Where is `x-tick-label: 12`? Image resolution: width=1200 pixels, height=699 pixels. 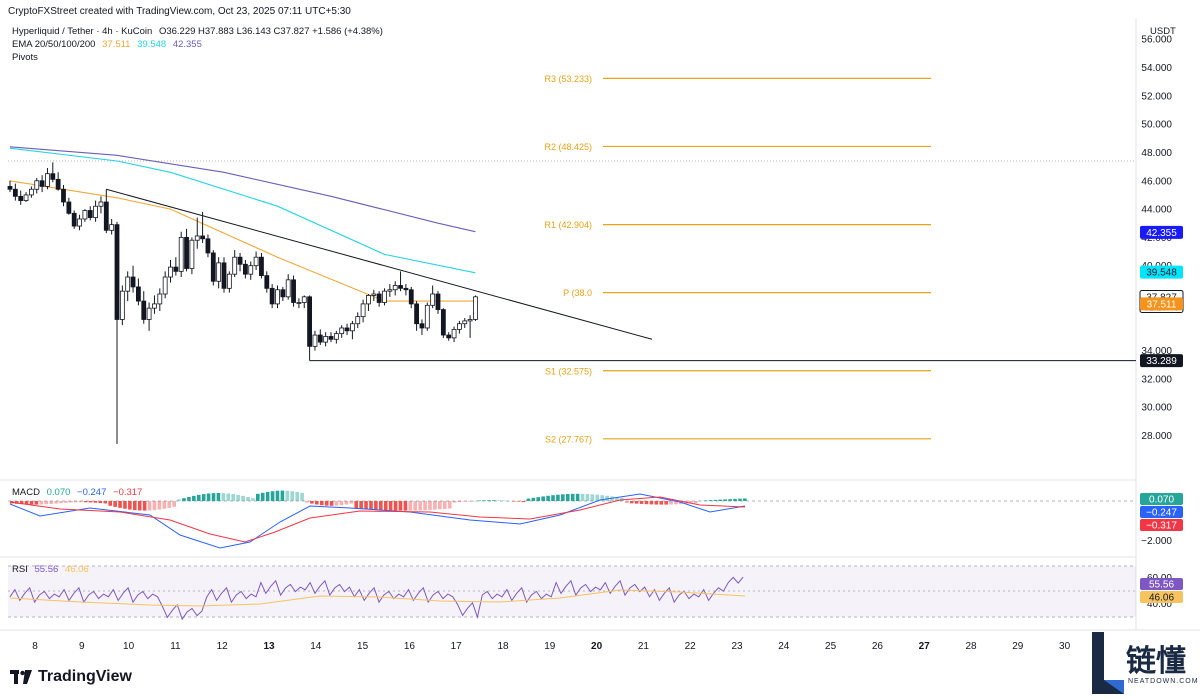
x-tick-label: 12 is located at coordinates (223, 646).